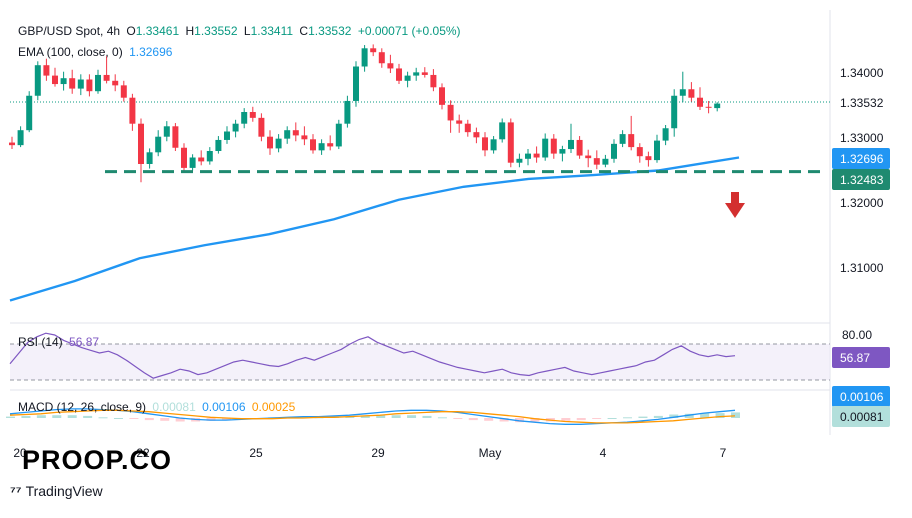 Image resolution: width=912 pixels, height=518 pixels. I want to click on time-axis-label: 25, so click(256, 453).